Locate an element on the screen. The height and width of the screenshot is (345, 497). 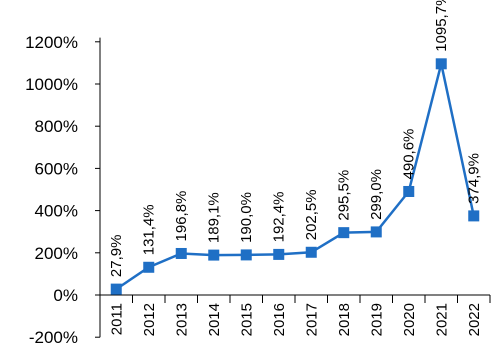
y-tick-label: 800% is located at coordinates (56, 126).